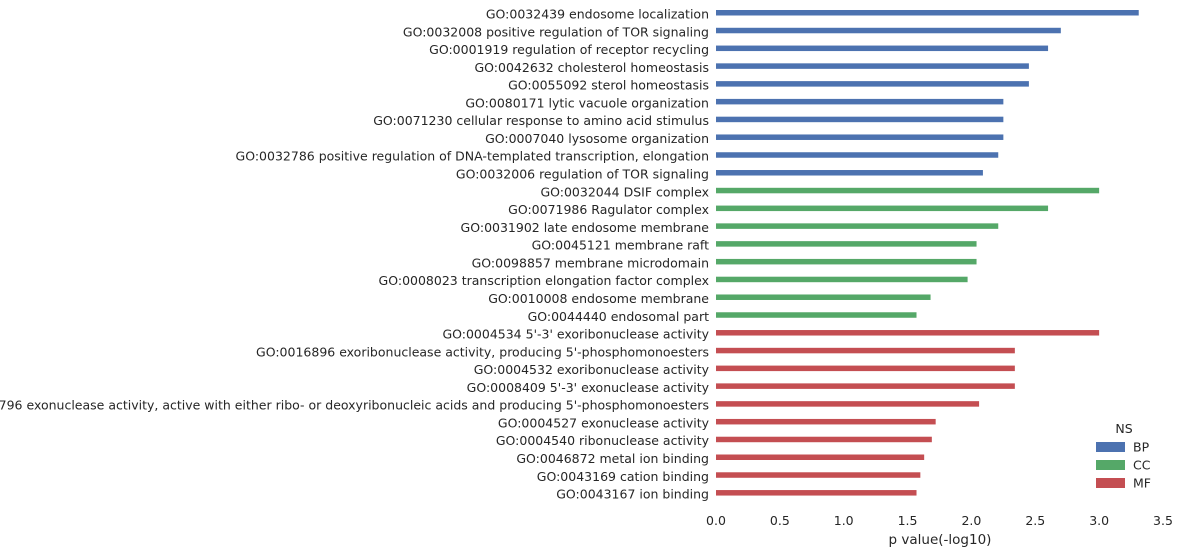 Image resolution: width=1179 pixels, height=552 pixels. I want to click on category-label: GO:0032439 endosome localization, so click(597, 14).